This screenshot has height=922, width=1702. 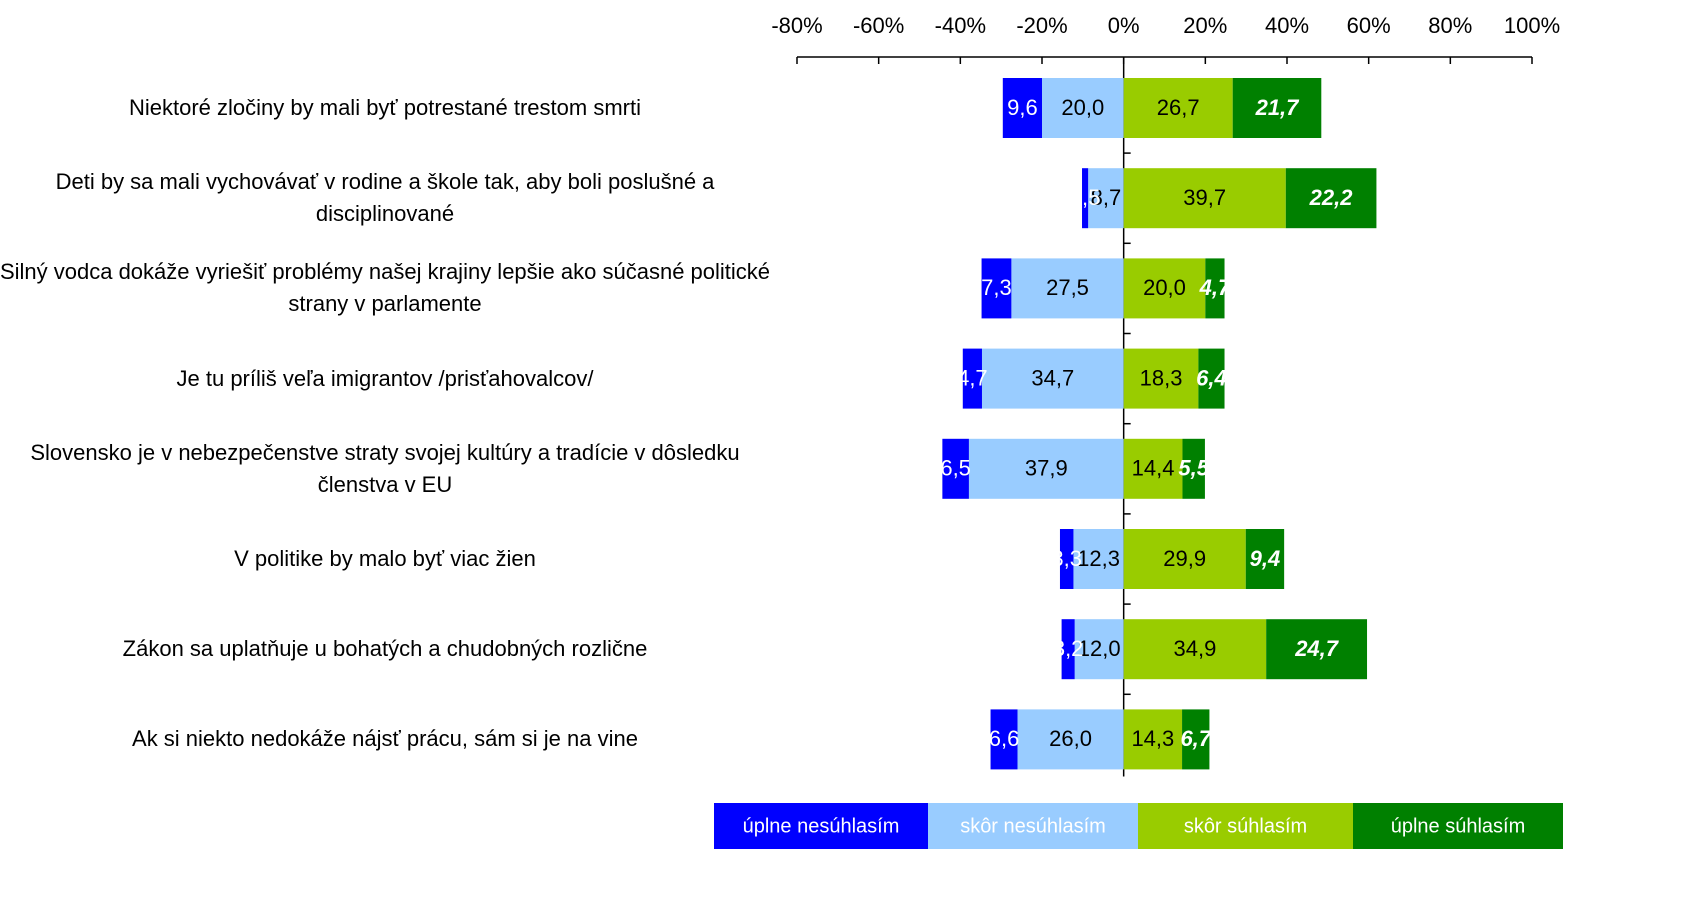 I want to click on legend-label: úplne súhlasím, so click(x=1458, y=826).